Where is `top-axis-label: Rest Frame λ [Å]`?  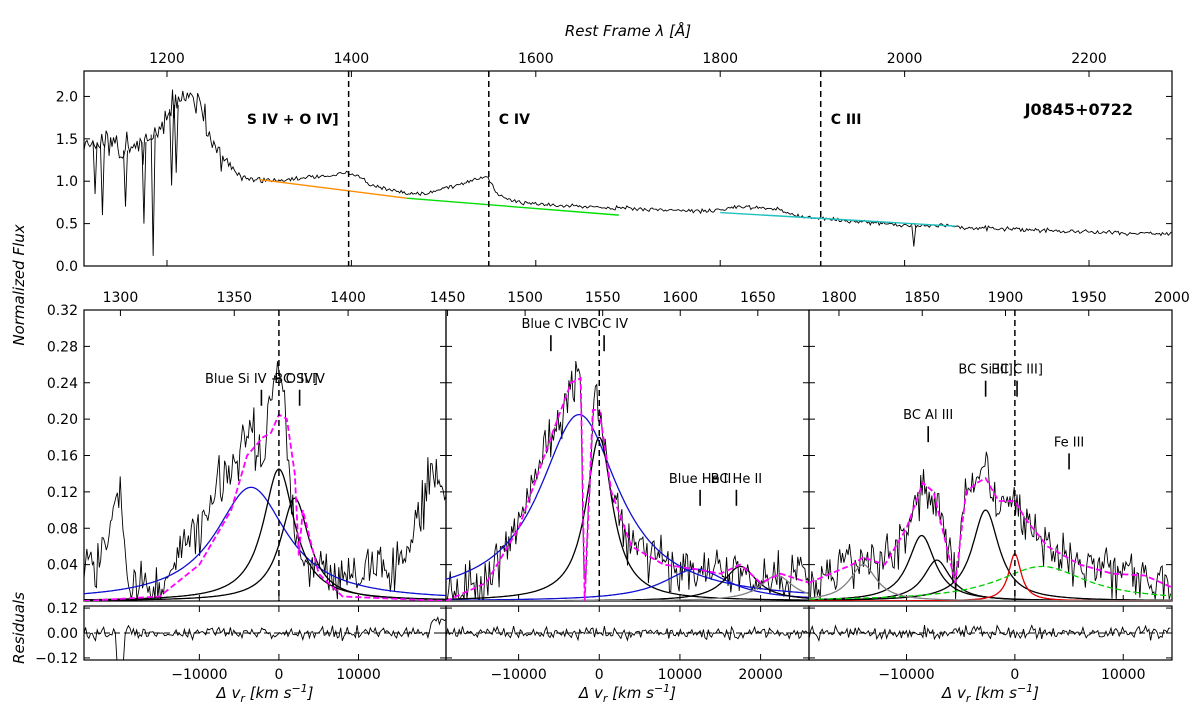 top-axis-label: Rest Frame λ [Å] is located at coordinates (628, 30).